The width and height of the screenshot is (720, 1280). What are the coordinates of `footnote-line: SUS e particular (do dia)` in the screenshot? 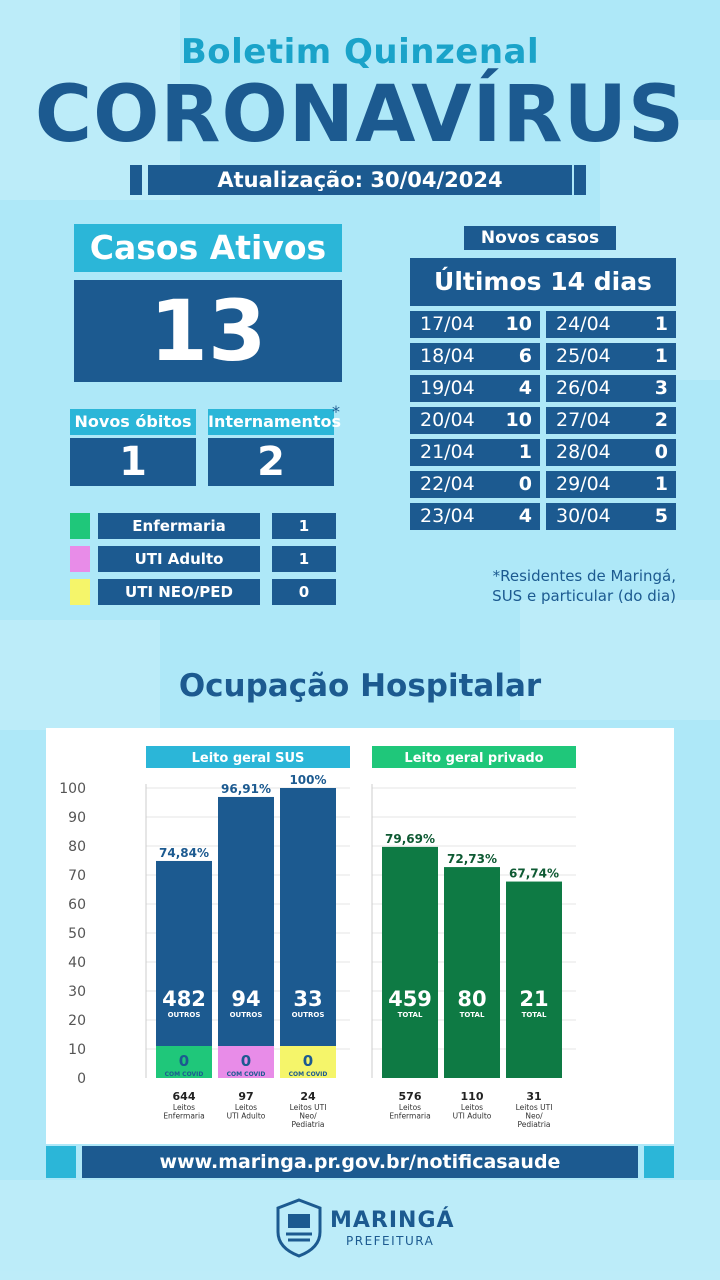 It's located at (584, 596).